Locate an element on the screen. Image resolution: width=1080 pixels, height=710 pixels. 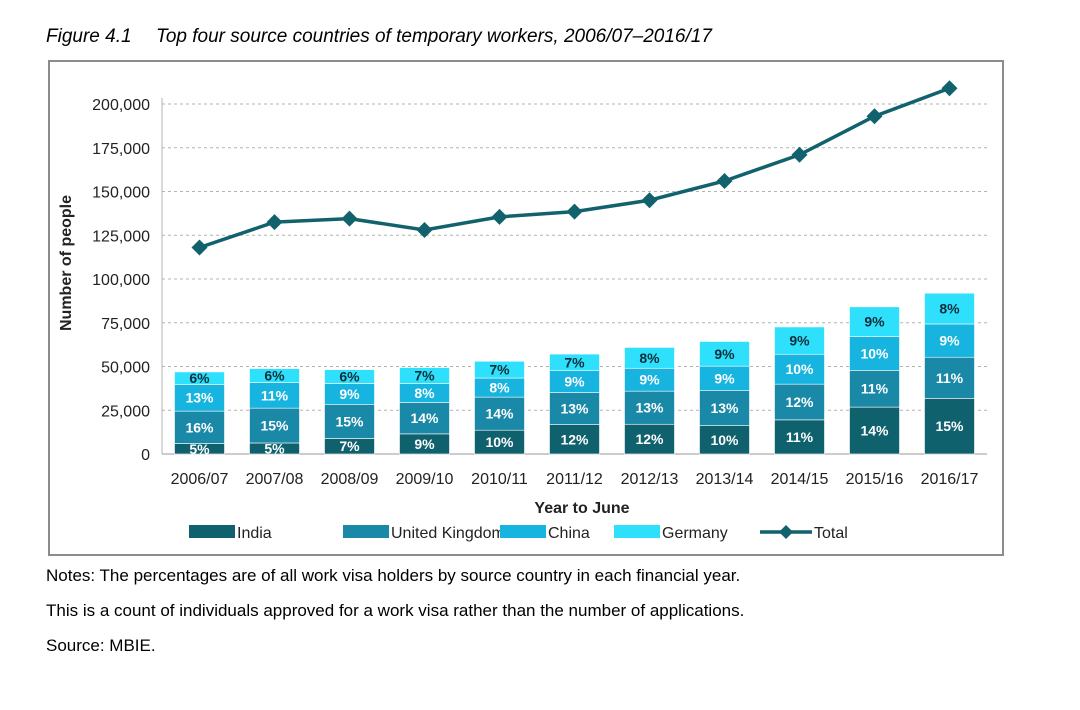
x-tick-label: 2008/09 is located at coordinates (350, 479).